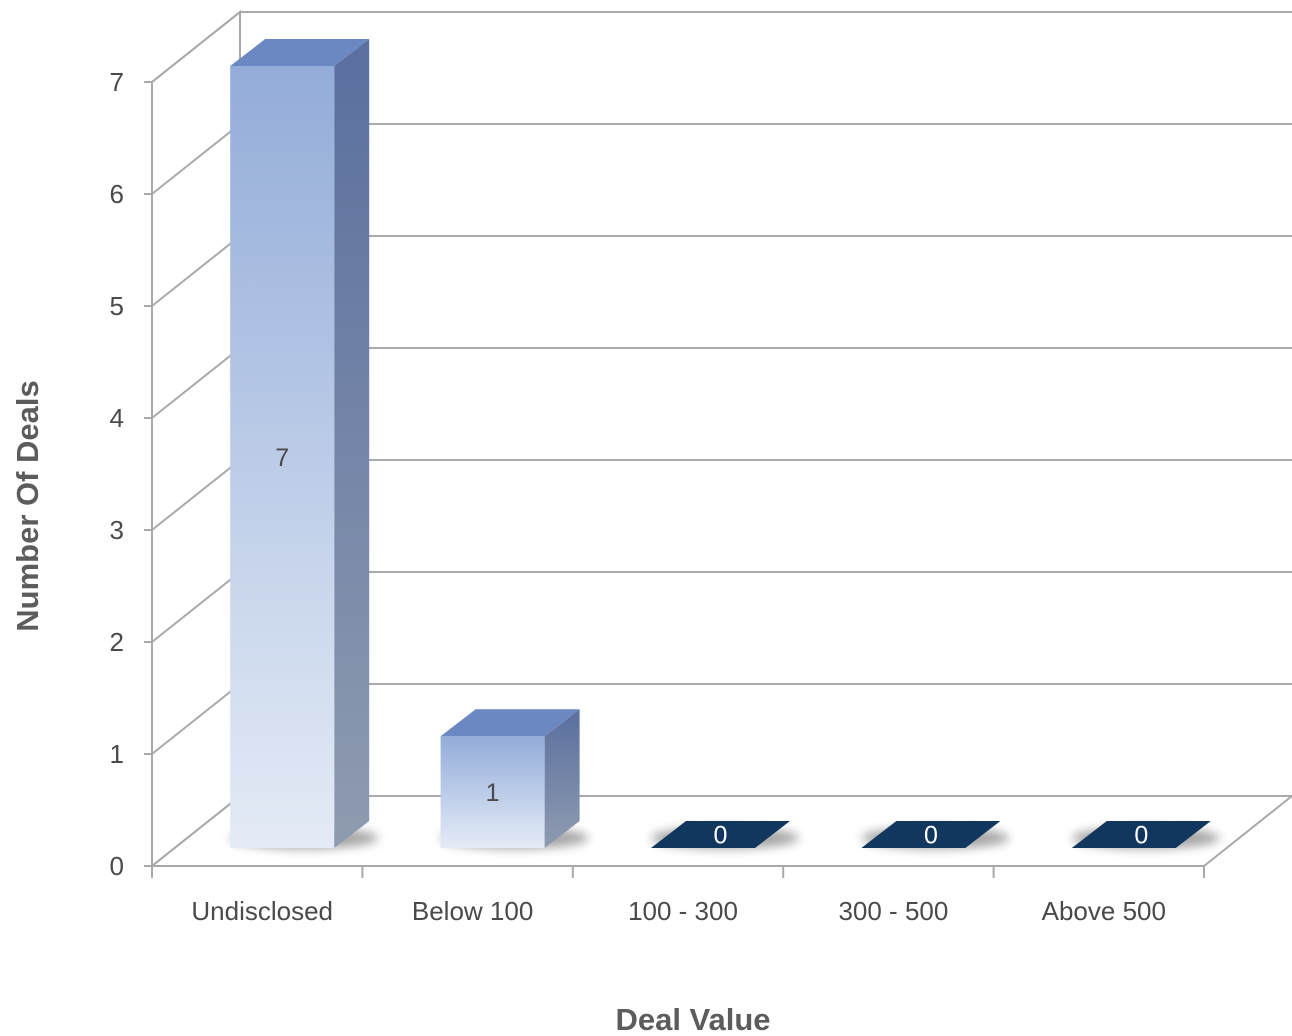 The image size is (1292, 1036). I want to click on data-label-1: 1, so click(493, 793).